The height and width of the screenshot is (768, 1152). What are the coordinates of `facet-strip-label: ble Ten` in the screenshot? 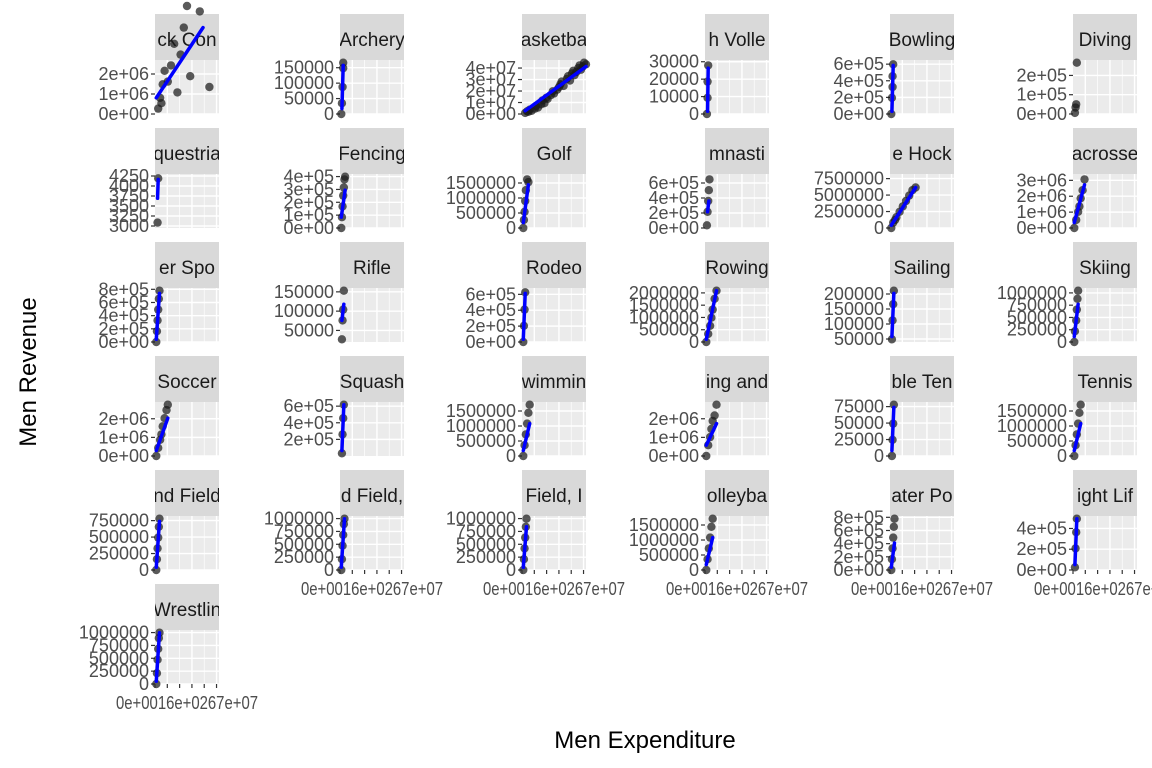 It's located at (922, 382).